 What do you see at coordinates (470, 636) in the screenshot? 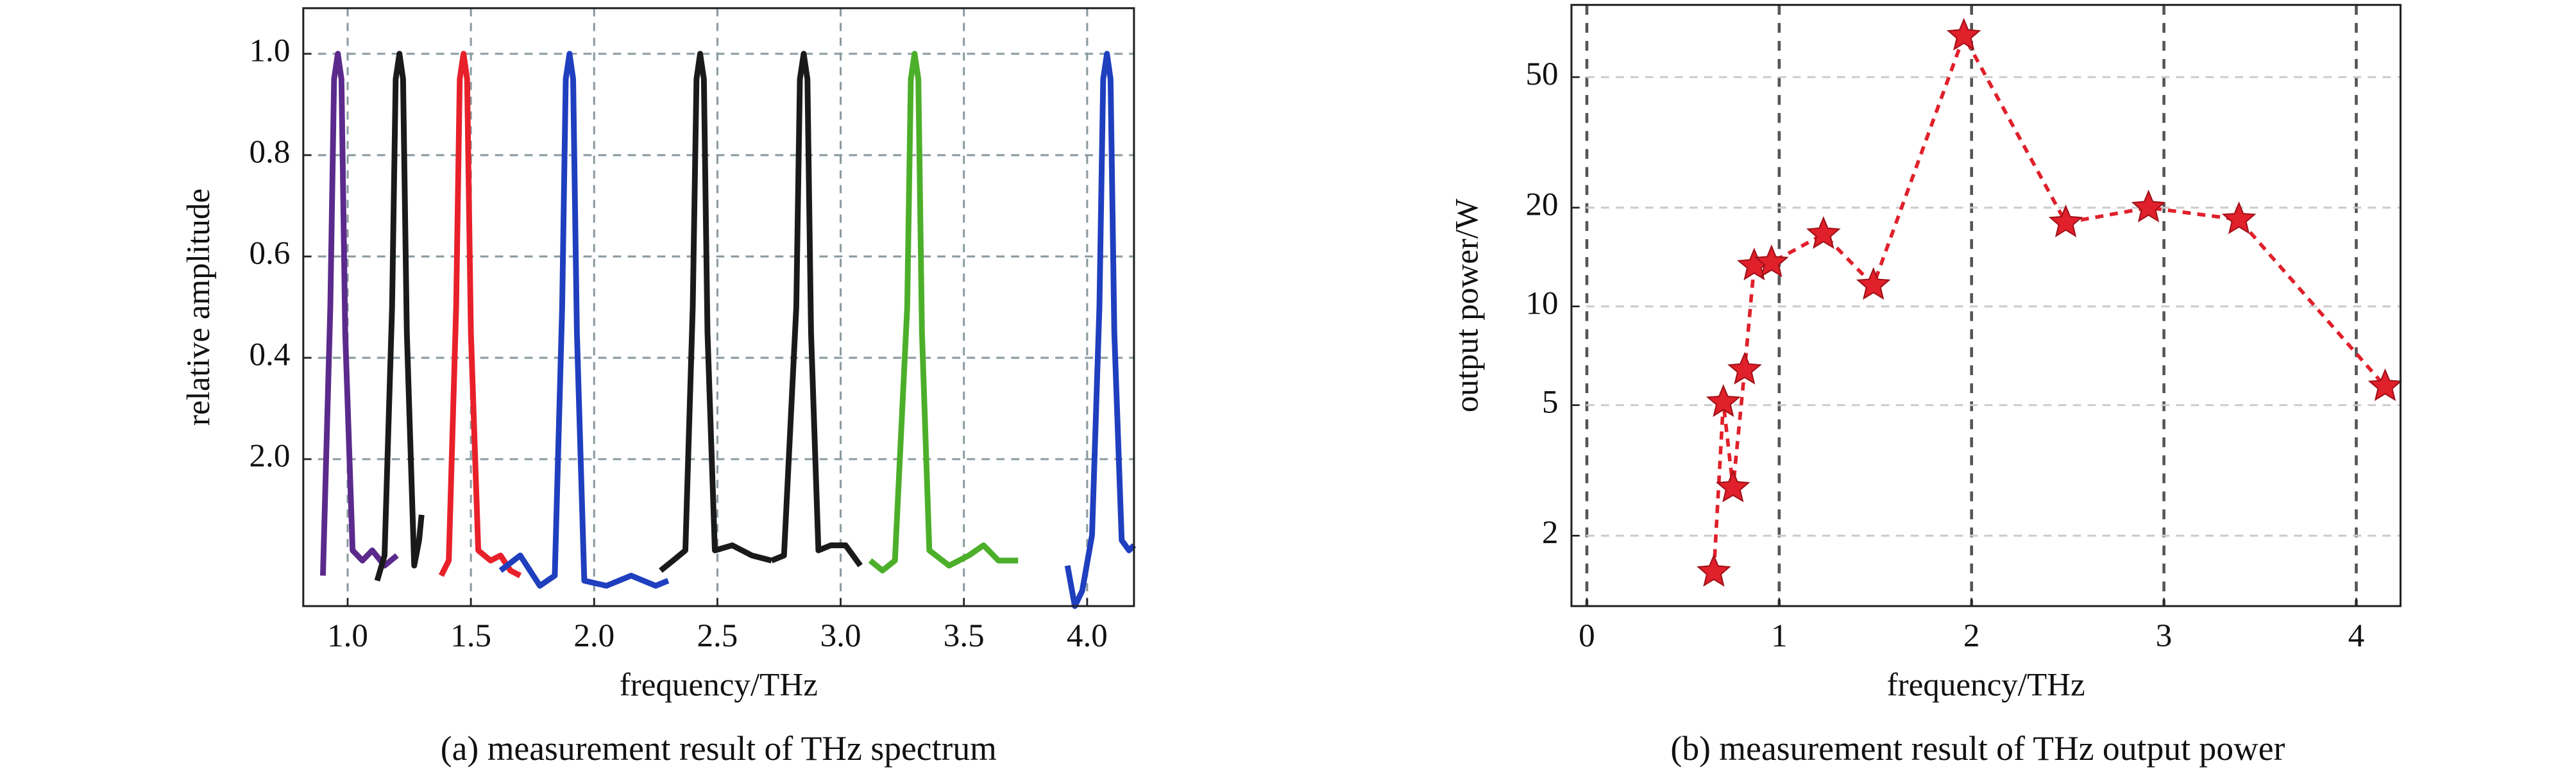
I see `x-tick-label: 1.5` at bounding box center [470, 636].